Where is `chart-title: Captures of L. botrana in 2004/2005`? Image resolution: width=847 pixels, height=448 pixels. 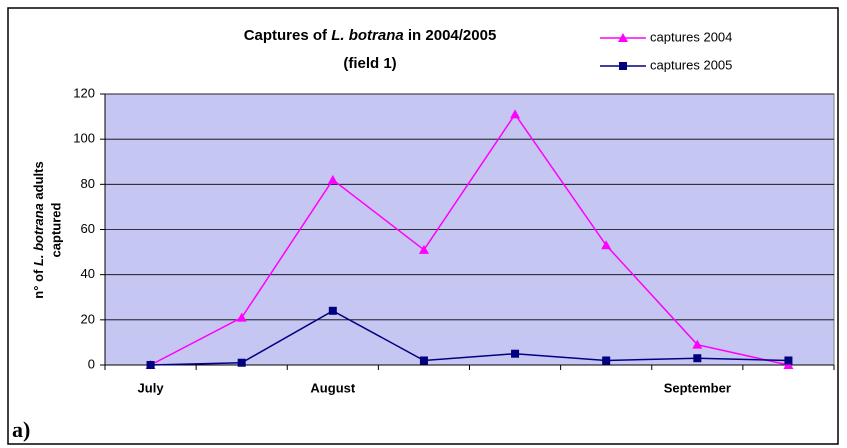 chart-title: Captures of L. botrana in 2004/2005 is located at coordinates (370, 35).